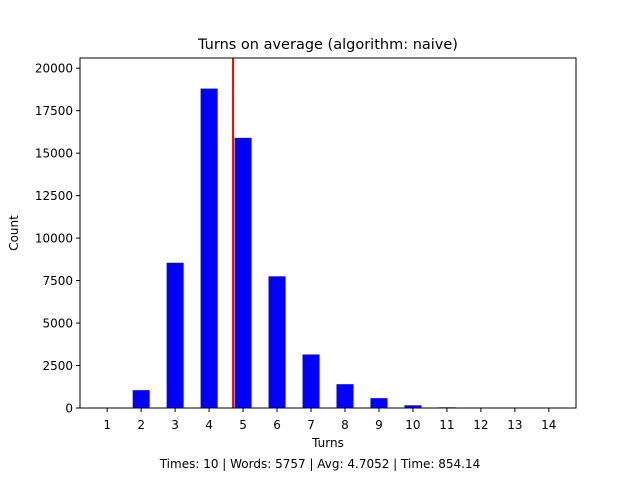 The image size is (640, 480). Describe the element at coordinates (54, 239) in the screenshot. I see `y-tick-label: 10000` at that location.